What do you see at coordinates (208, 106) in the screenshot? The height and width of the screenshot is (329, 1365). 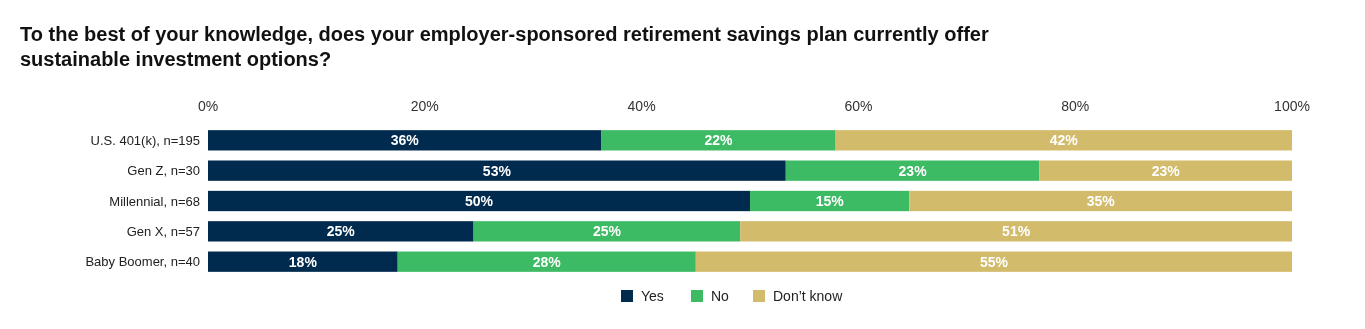 I see `x-tick-label: 0%` at bounding box center [208, 106].